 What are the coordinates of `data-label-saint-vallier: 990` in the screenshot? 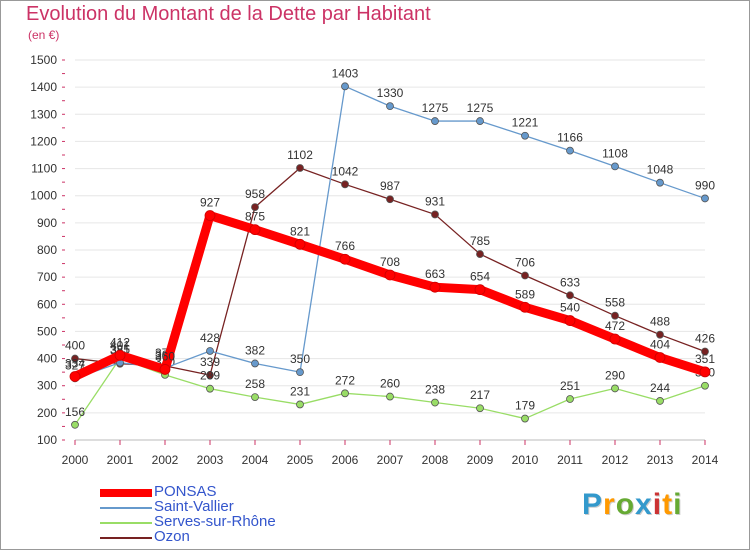 It's located at (705, 185).